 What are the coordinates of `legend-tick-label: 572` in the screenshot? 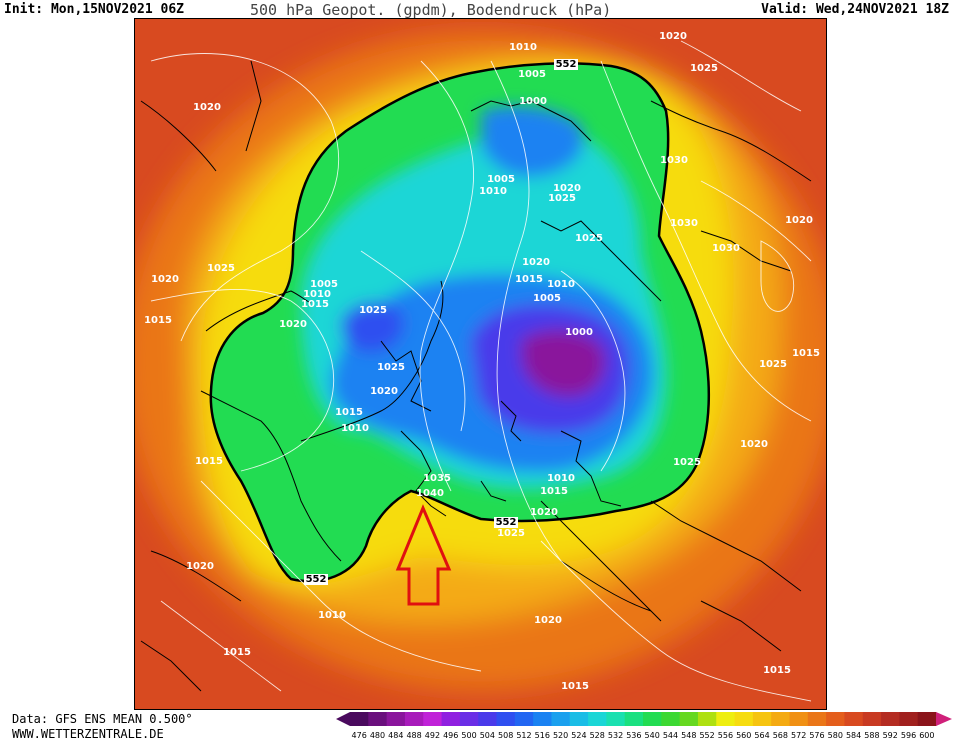 It's located at (798, 735).